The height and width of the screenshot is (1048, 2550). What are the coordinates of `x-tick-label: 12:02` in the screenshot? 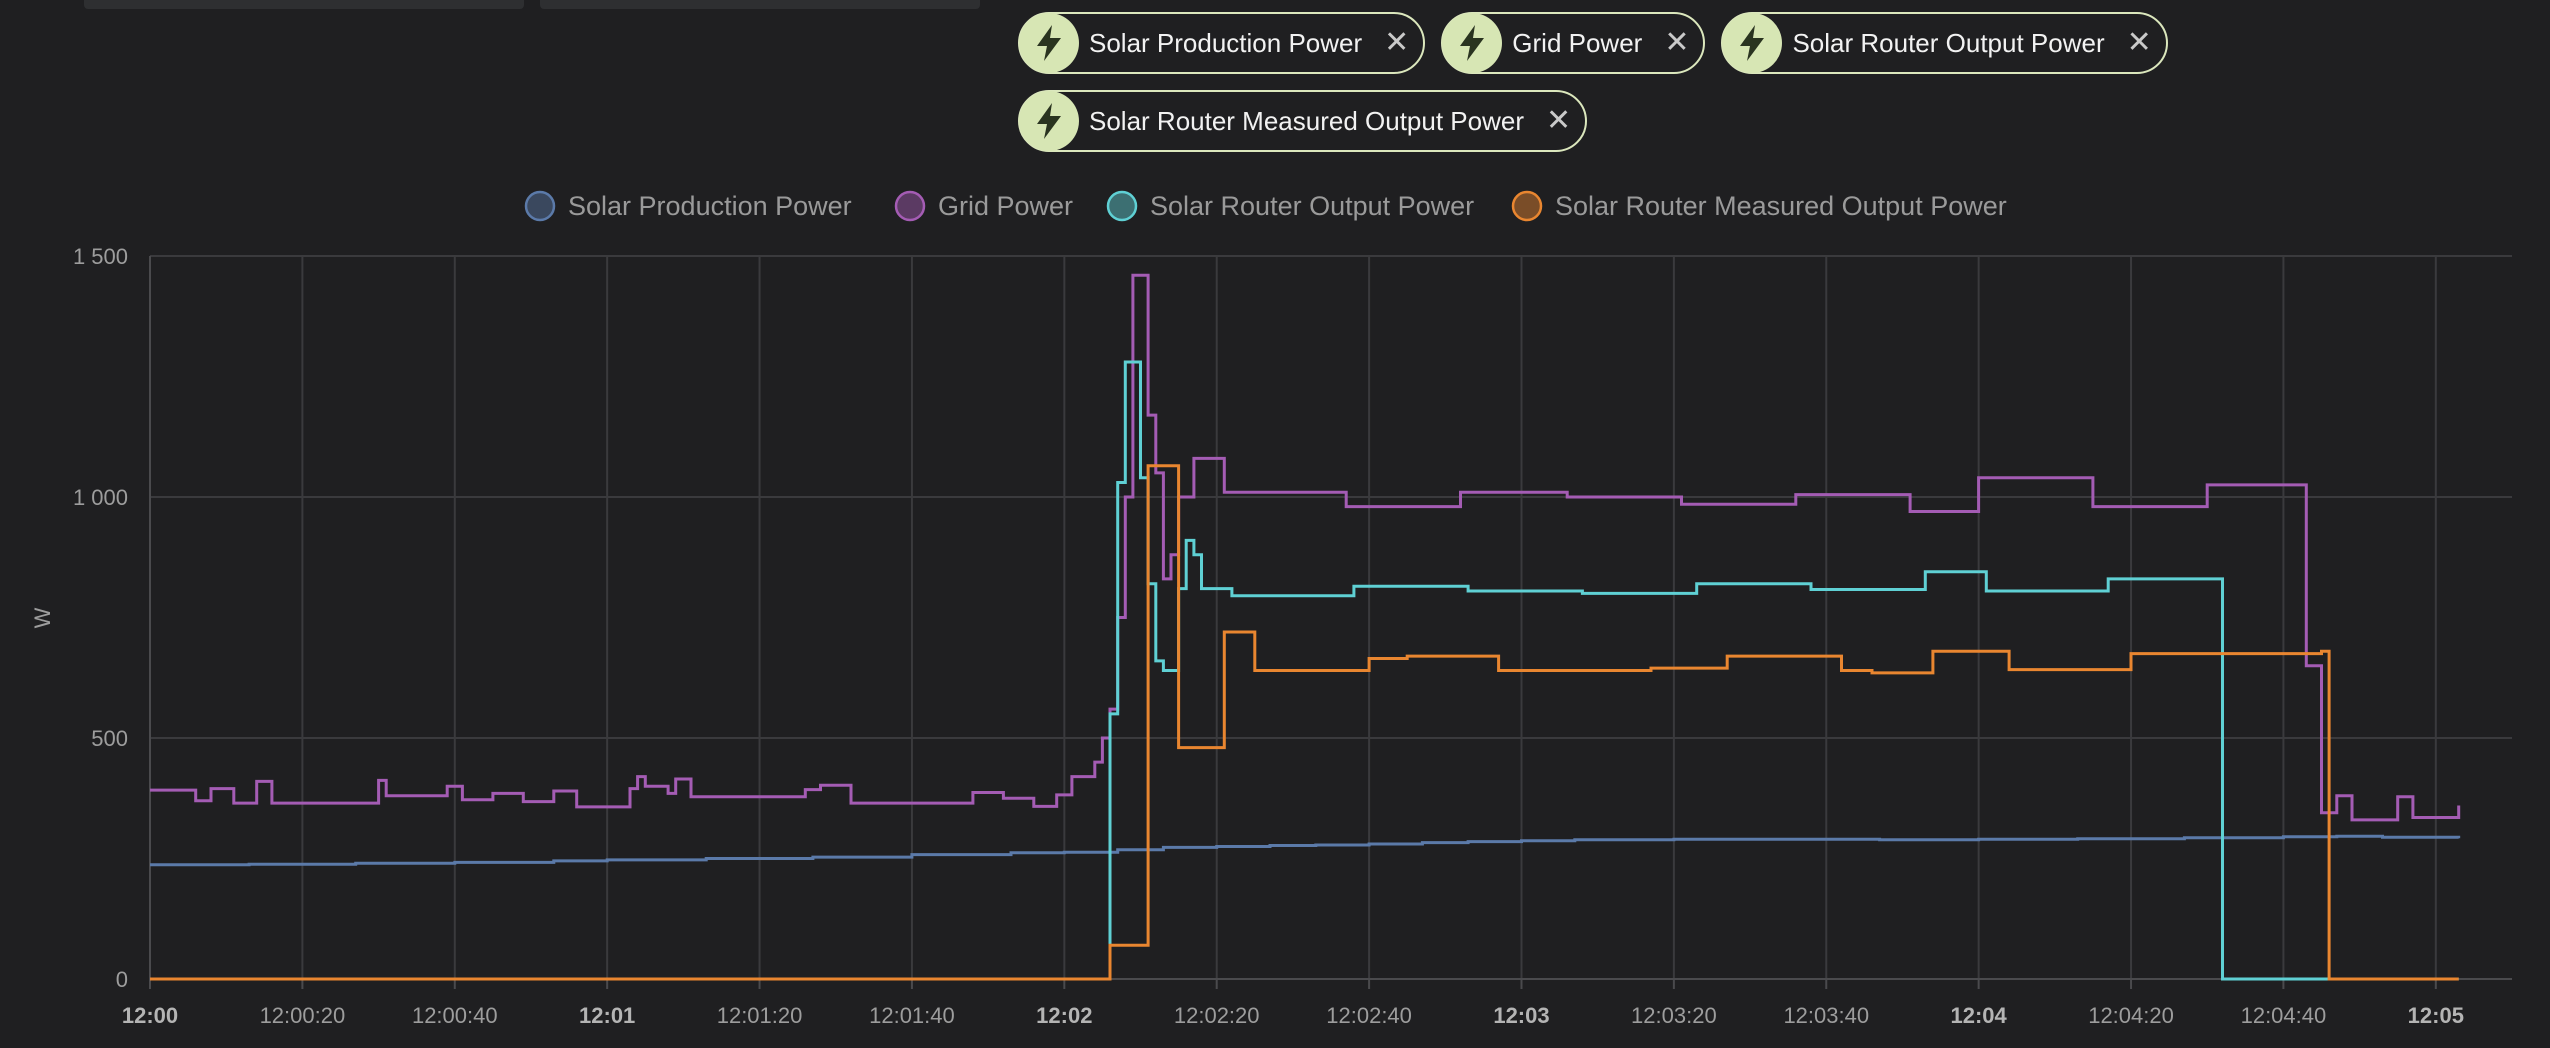 It's located at (1064, 1015).